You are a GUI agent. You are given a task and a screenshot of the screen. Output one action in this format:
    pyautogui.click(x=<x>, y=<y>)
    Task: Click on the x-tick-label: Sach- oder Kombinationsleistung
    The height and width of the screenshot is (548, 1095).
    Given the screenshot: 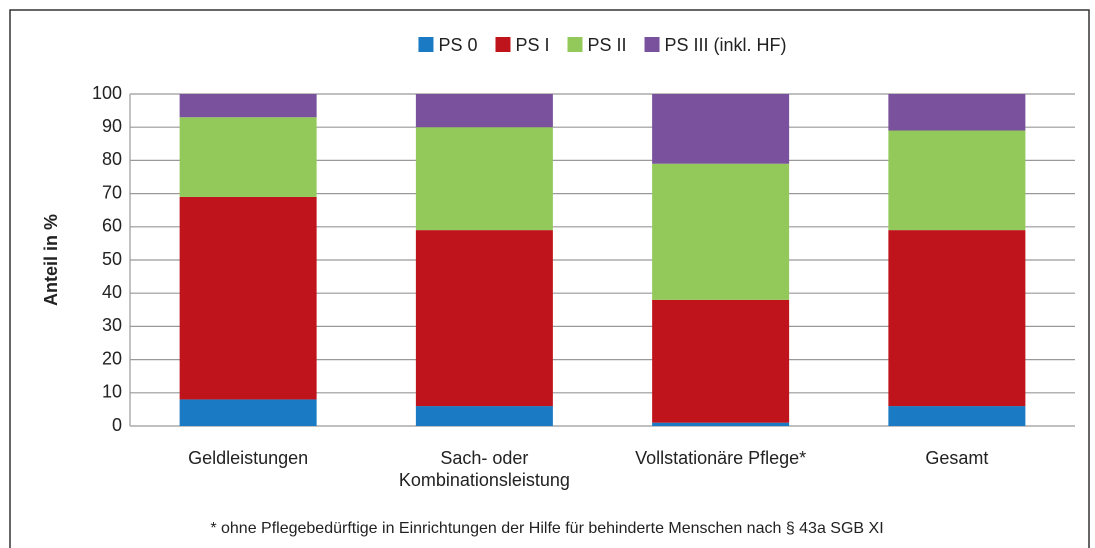 What is the action you would take?
    pyautogui.click(x=484, y=469)
    